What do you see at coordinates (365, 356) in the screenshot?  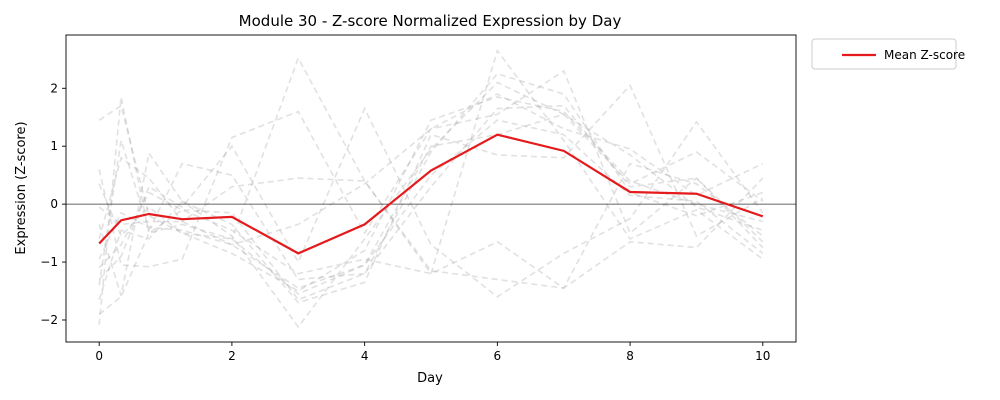 I see `x-tick-label: 4` at bounding box center [365, 356].